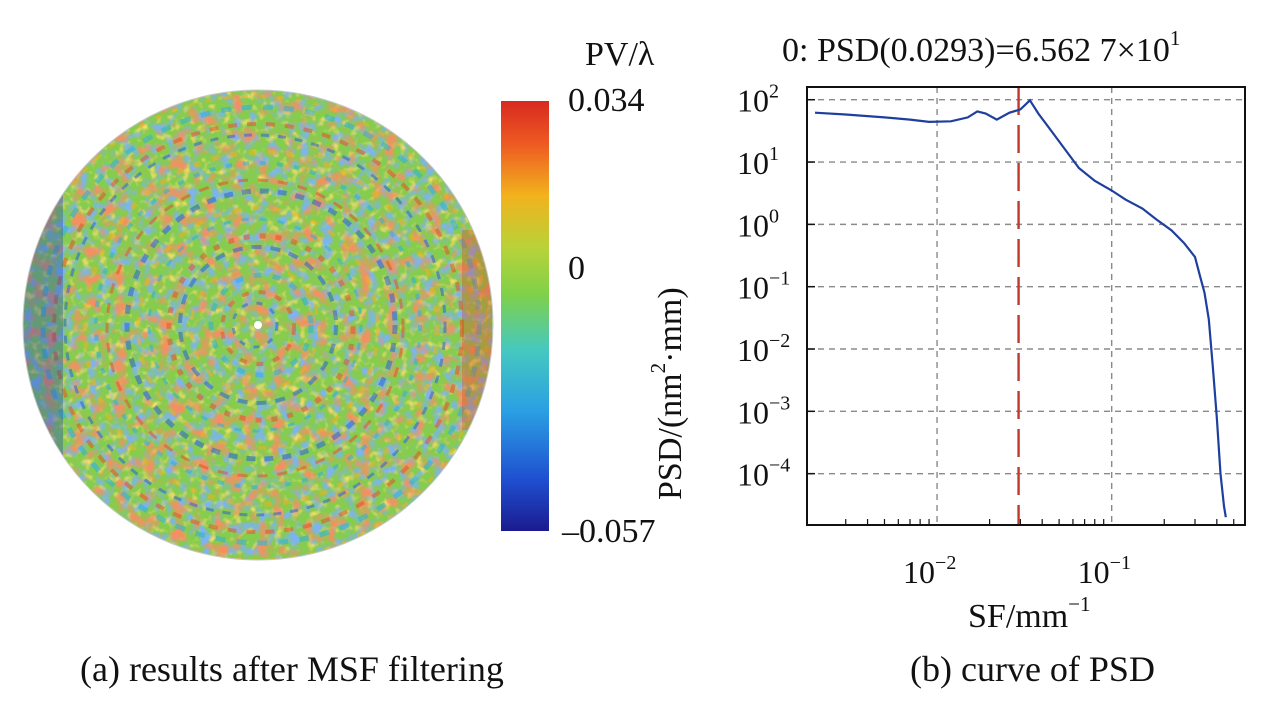 Image resolution: width=1265 pixels, height=714 pixels. What do you see at coordinates (929, 571) in the screenshot?
I see `x-tick-label: 10⁻²` at bounding box center [929, 571].